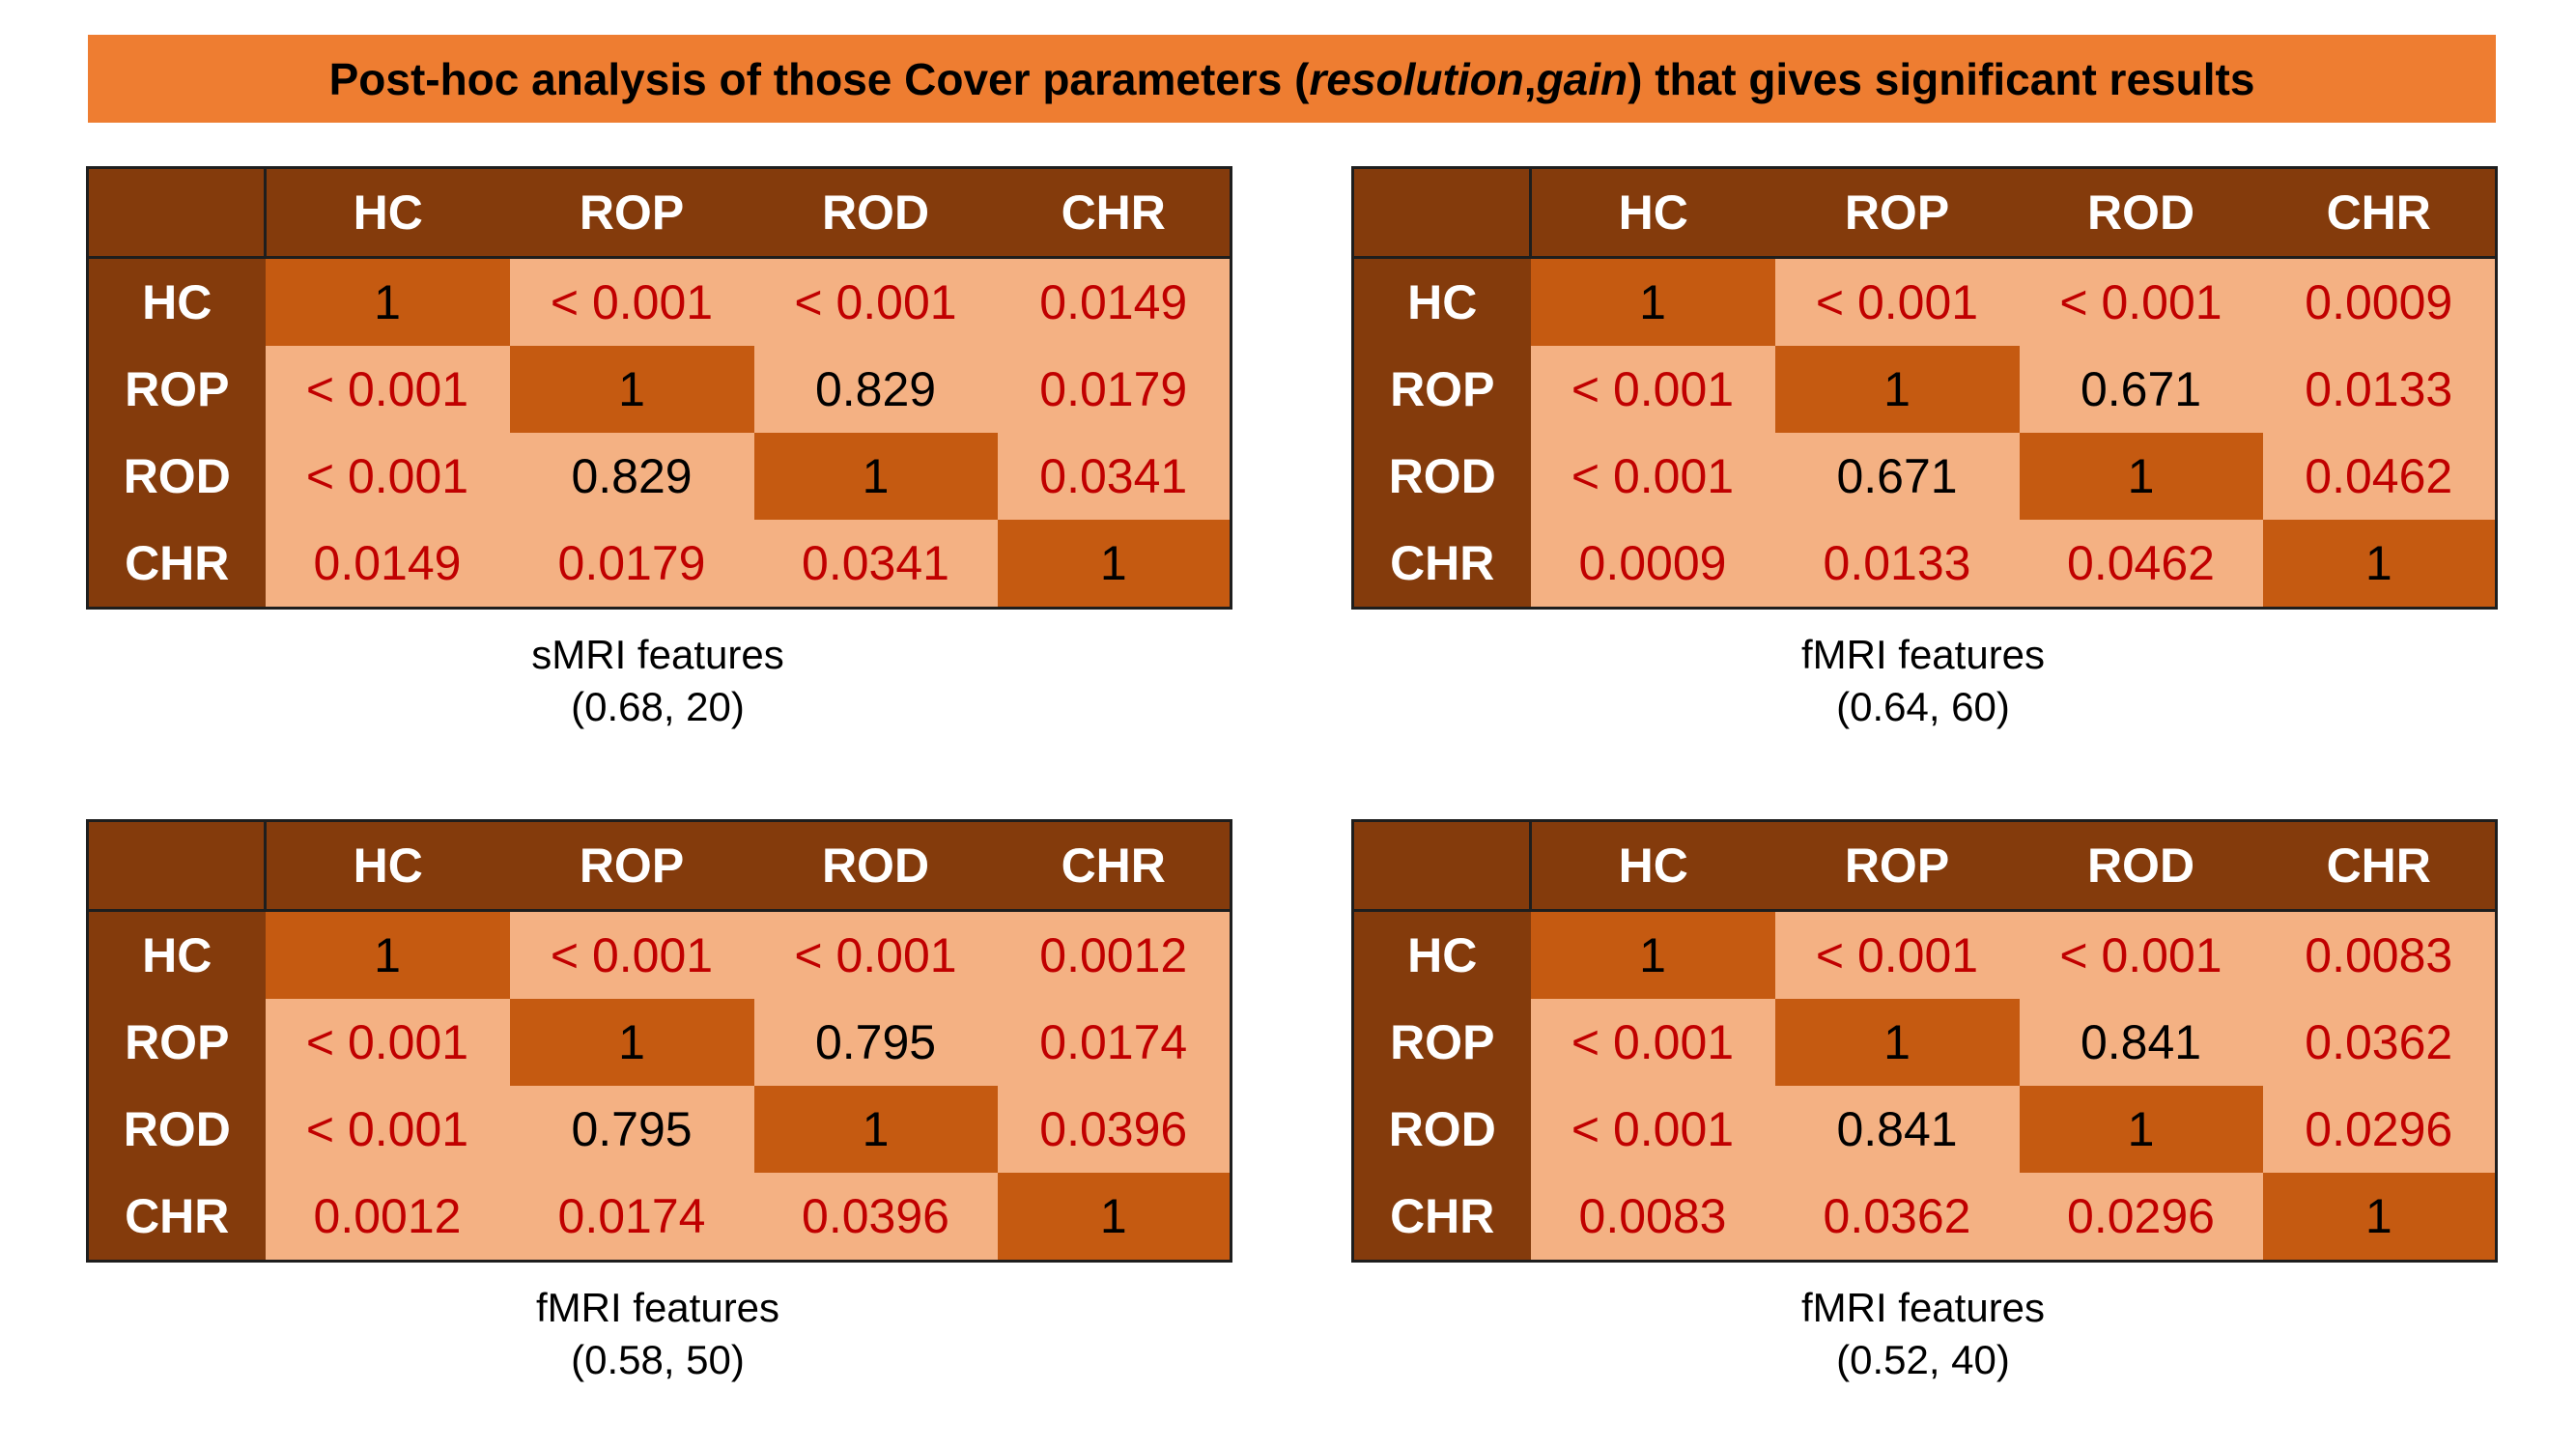 Image resolution: width=2576 pixels, height=1449 pixels. Describe the element at coordinates (1924, 1129) in the screenshot. I see `matrix-row: ROD < 0.001 0.841 1 0.0296` at that location.